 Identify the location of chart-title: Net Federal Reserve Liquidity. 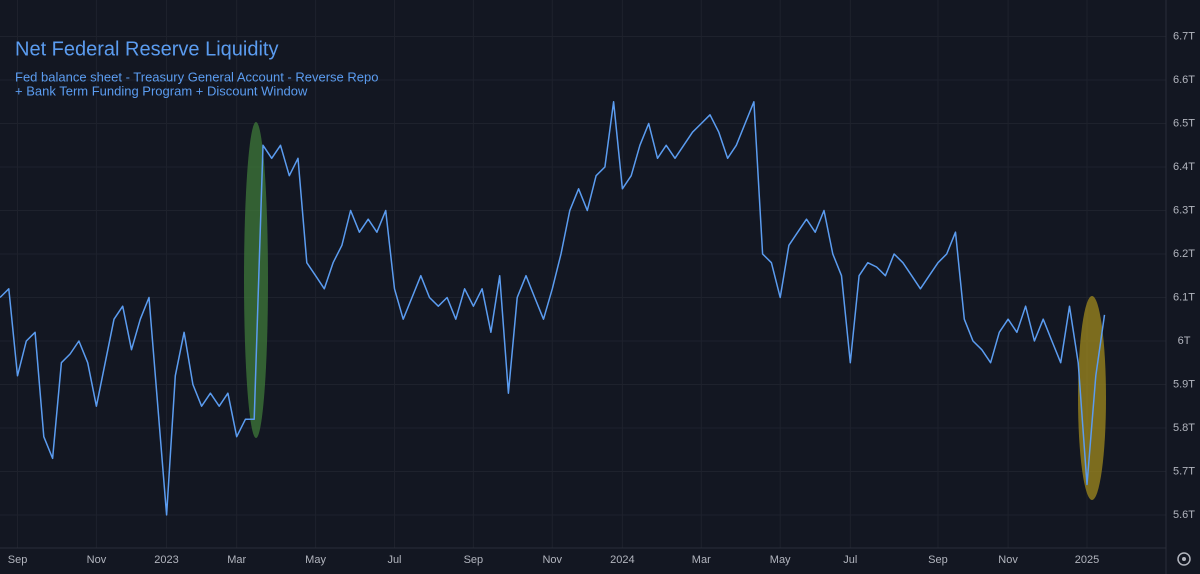
(146, 49).